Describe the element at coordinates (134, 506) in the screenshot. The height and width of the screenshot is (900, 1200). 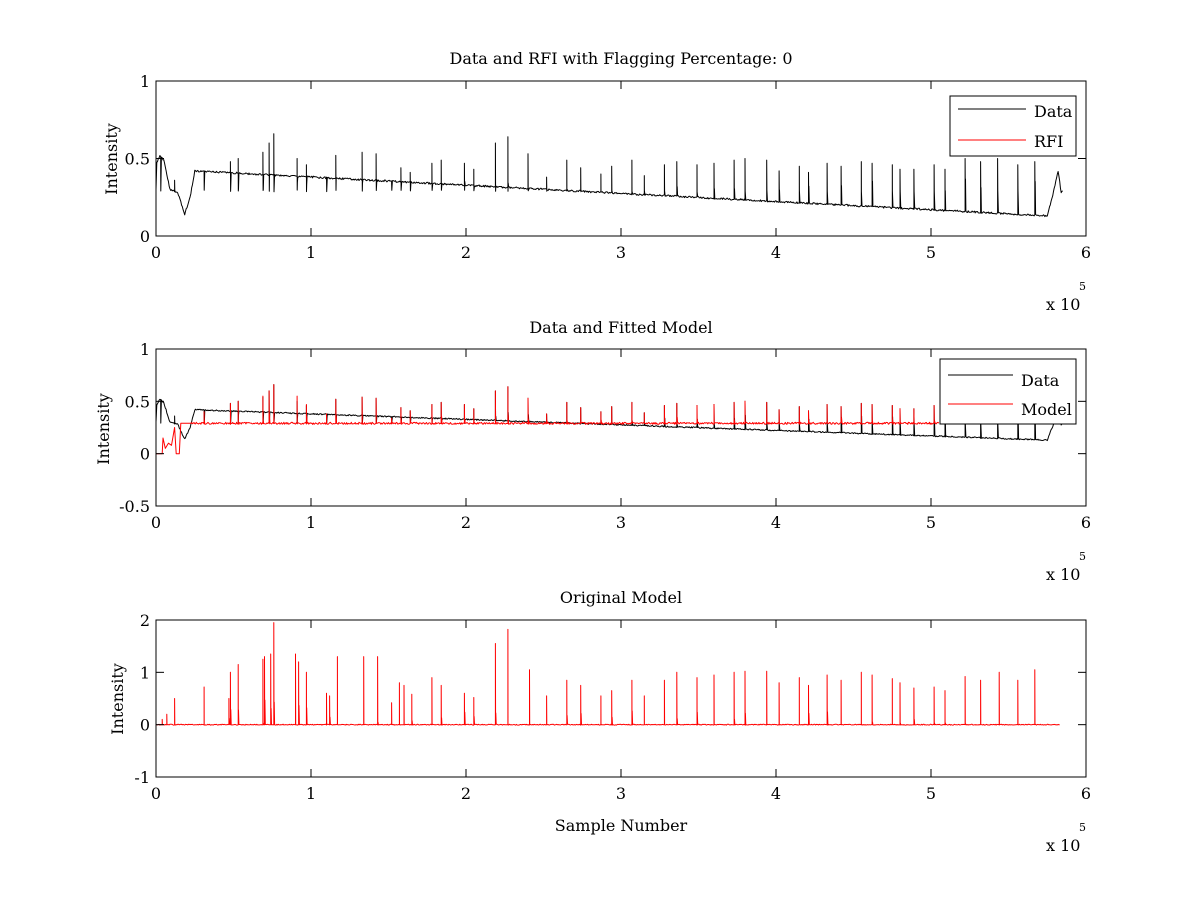
I see `y-tick-label: -0.5` at that location.